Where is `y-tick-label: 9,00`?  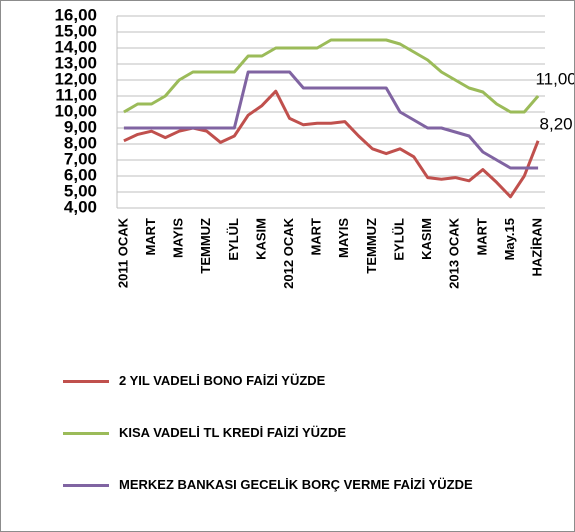
y-tick-label: 9,00 is located at coordinates (80, 126).